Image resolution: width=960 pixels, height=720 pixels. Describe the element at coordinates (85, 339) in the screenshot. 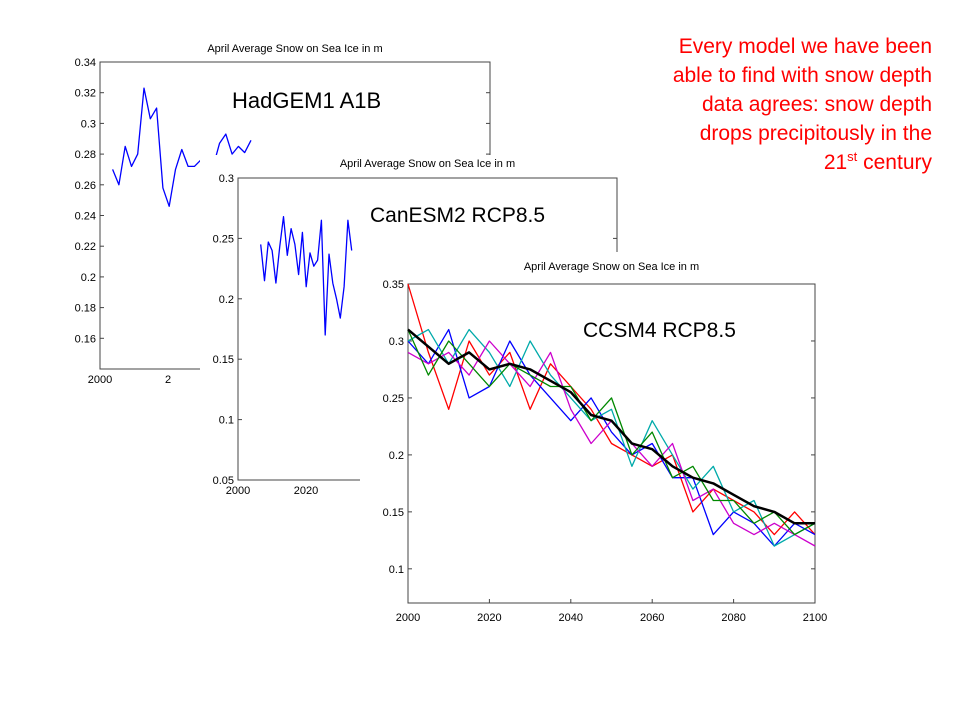

I see `y-tick-label: 0.16` at that location.